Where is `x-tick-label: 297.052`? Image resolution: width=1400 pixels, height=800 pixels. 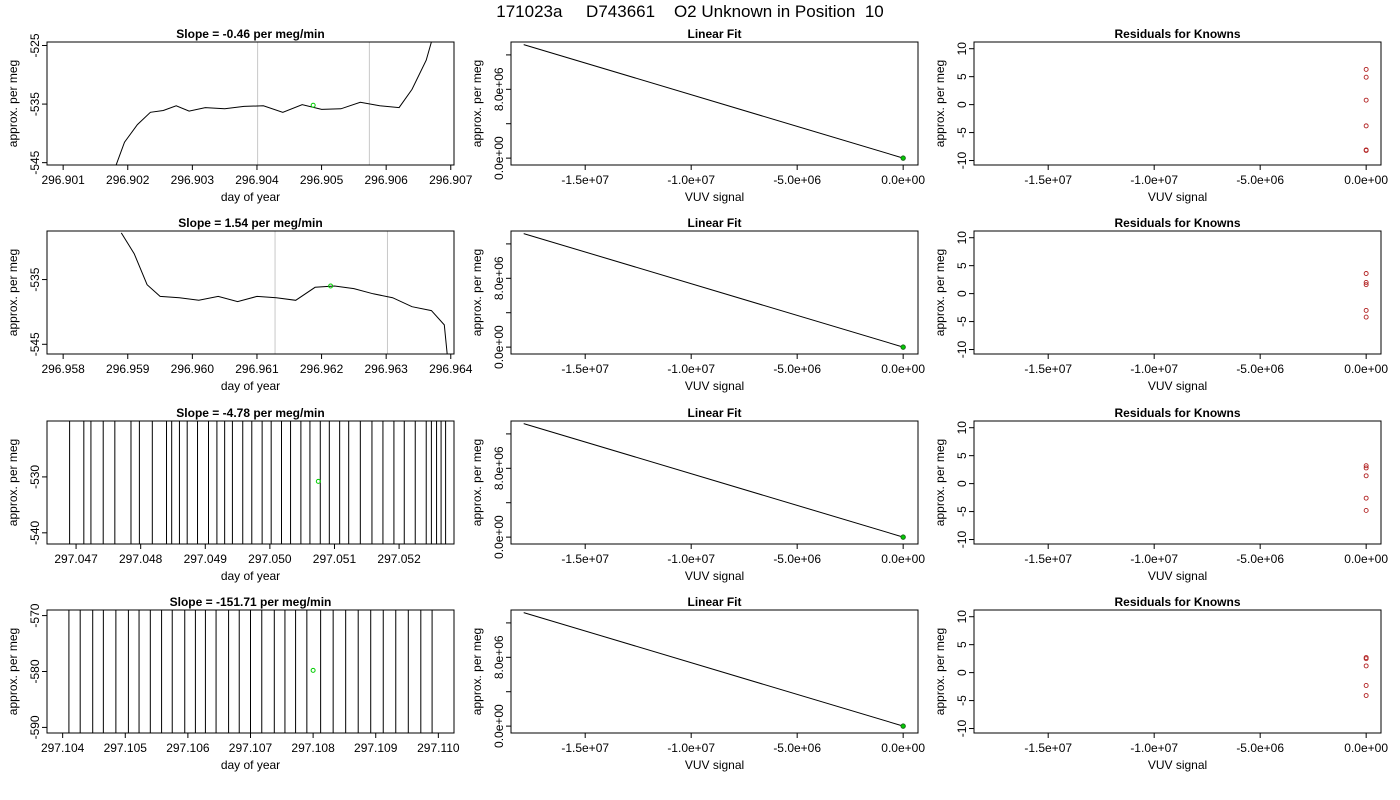
x-tick-label: 297.052 is located at coordinates (399, 559).